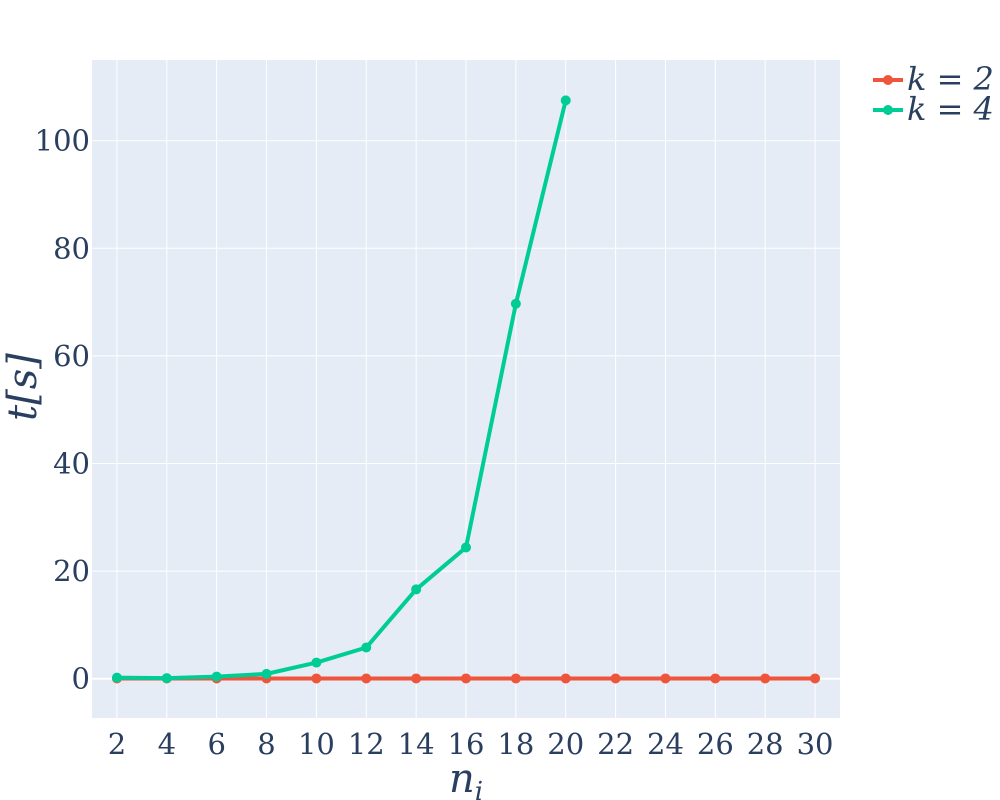 Image resolution: width=1000 pixels, height=800 pixels. I want to click on x-tick-label: 8, so click(266, 744).